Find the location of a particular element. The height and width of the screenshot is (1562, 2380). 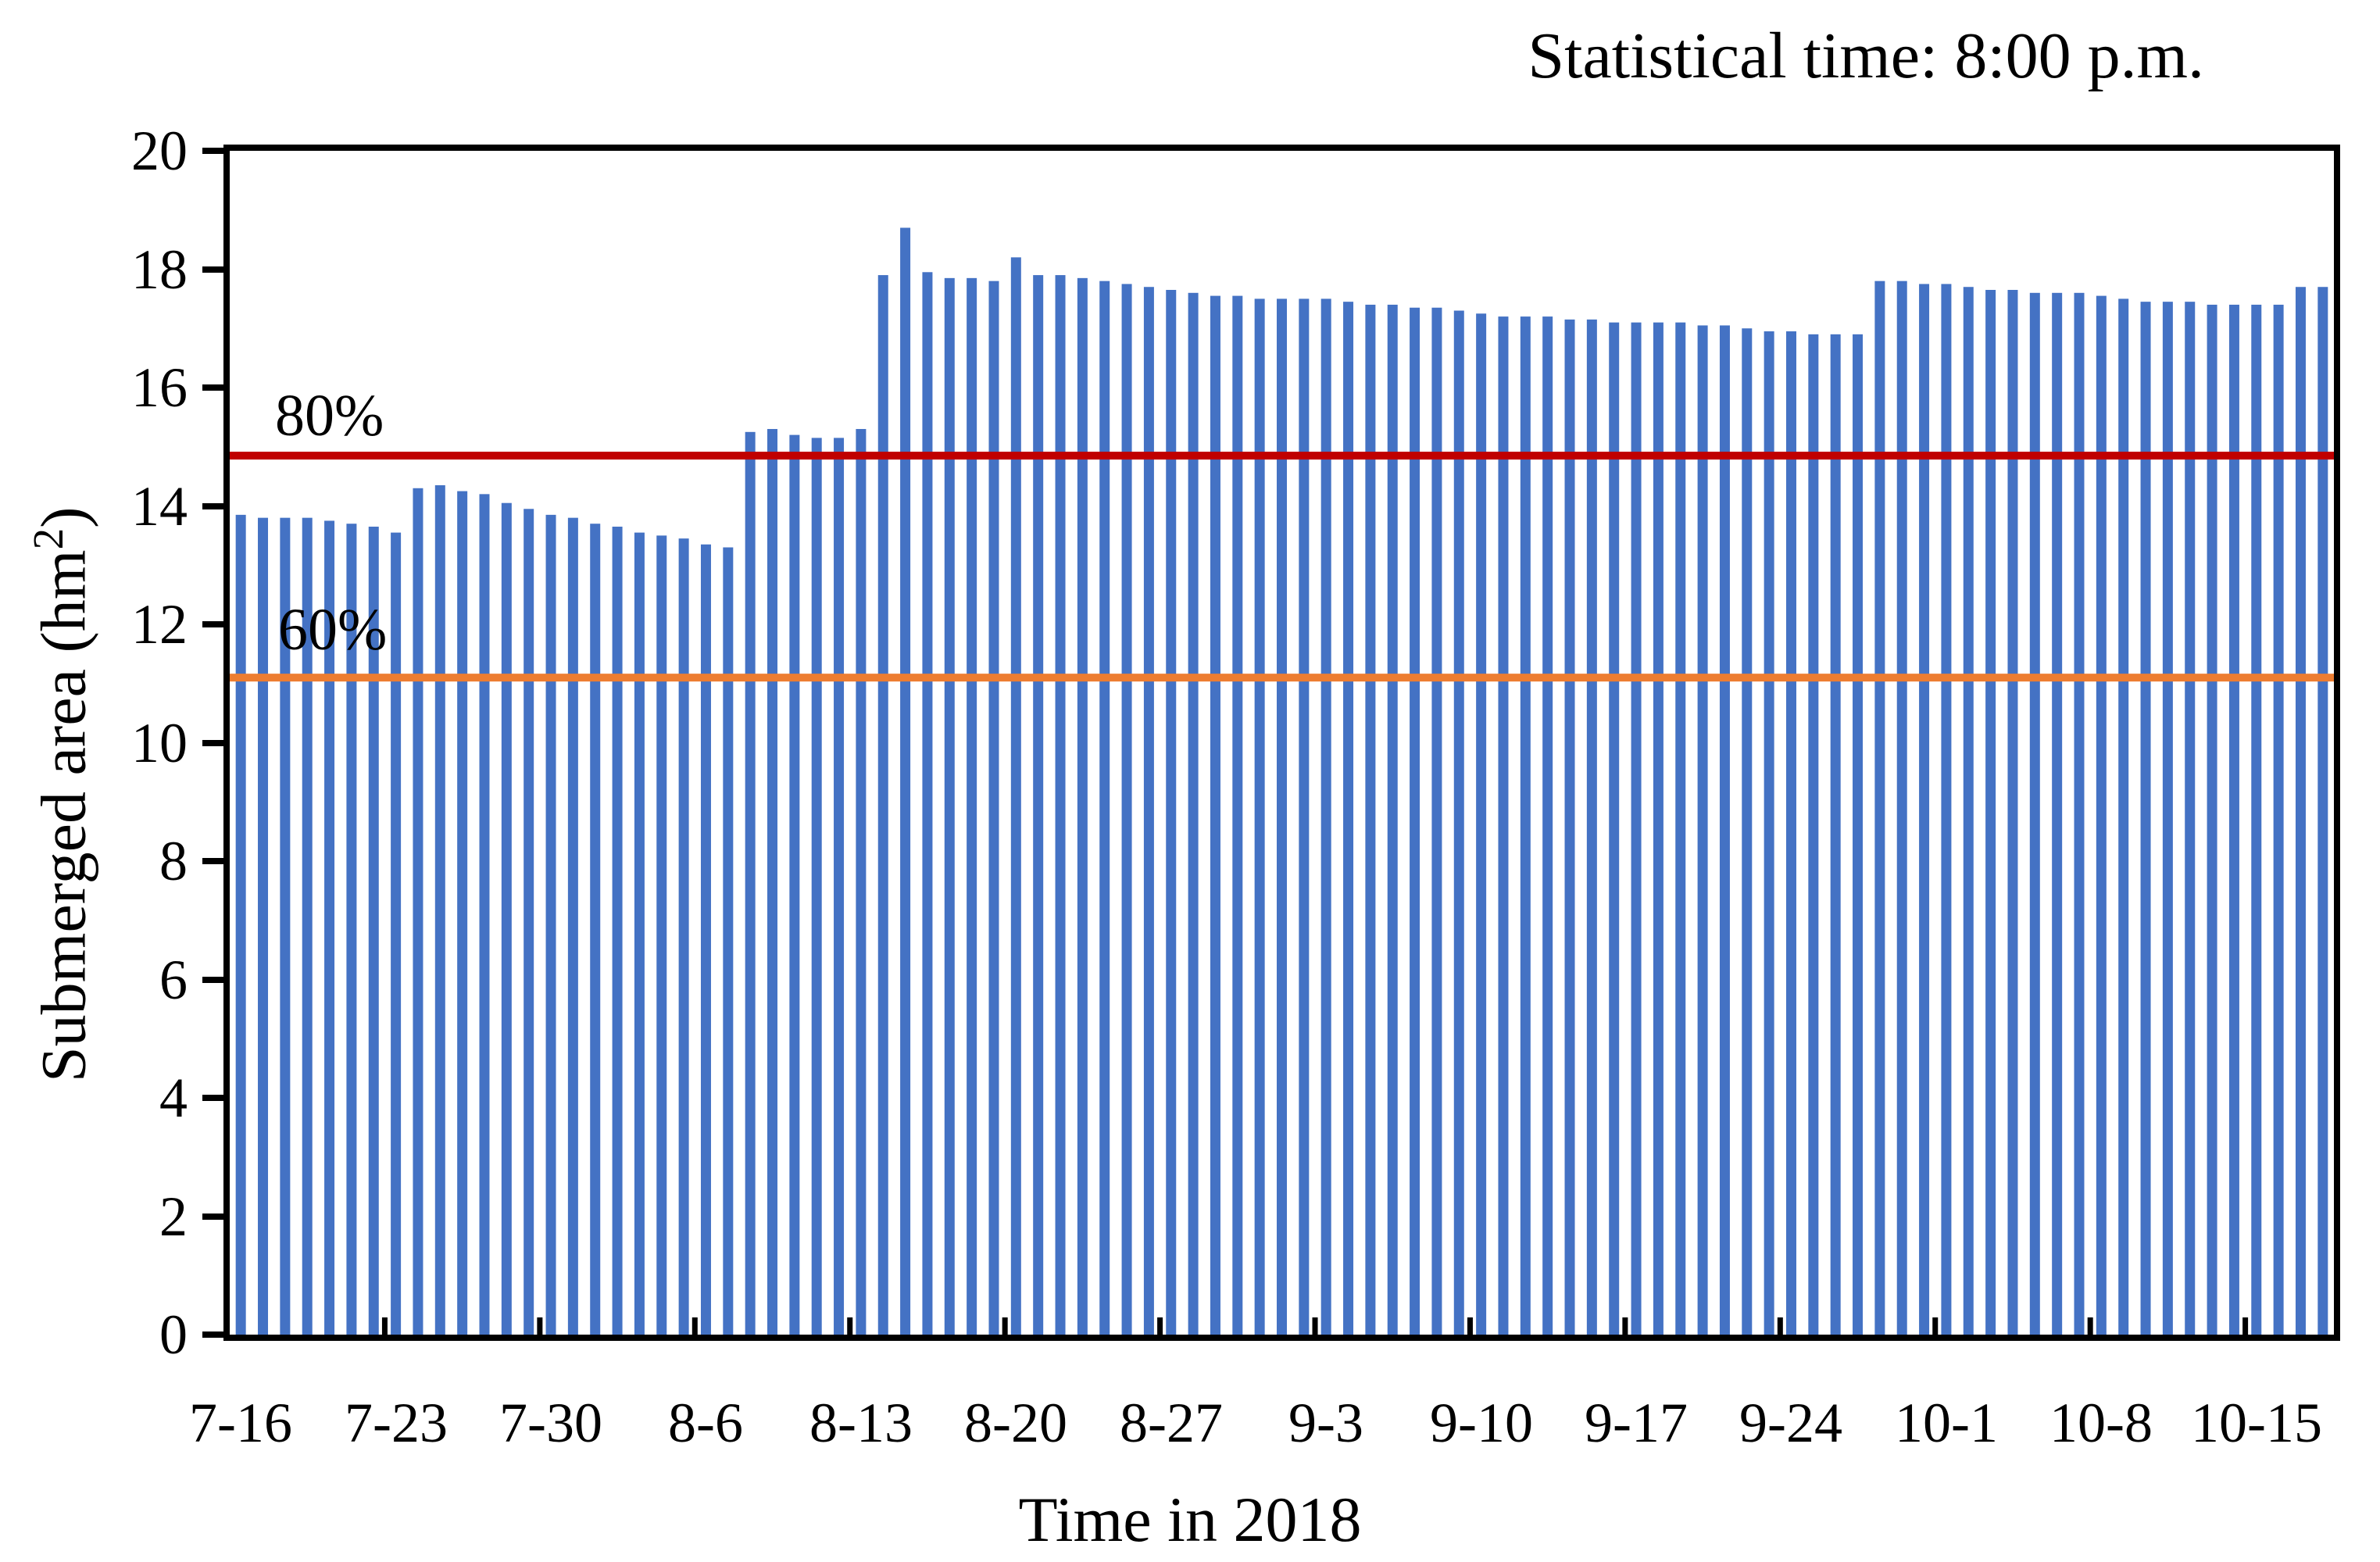

y-tick-label-20: 20 is located at coordinates (159, 151).